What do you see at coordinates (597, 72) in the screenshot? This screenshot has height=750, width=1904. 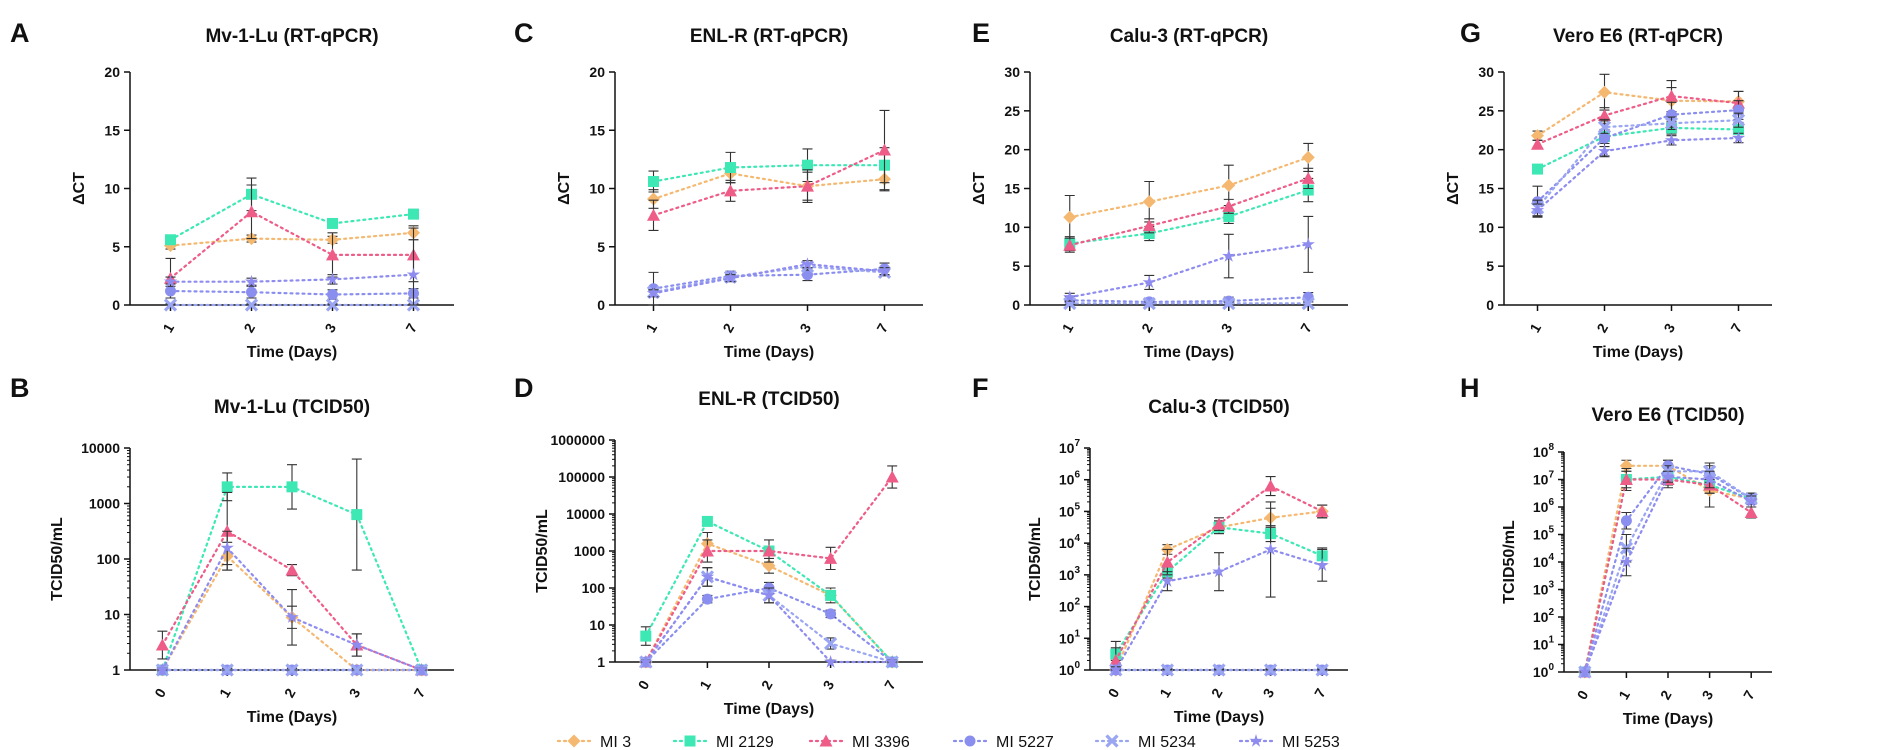 I see `y-tick-label: 20` at bounding box center [597, 72].